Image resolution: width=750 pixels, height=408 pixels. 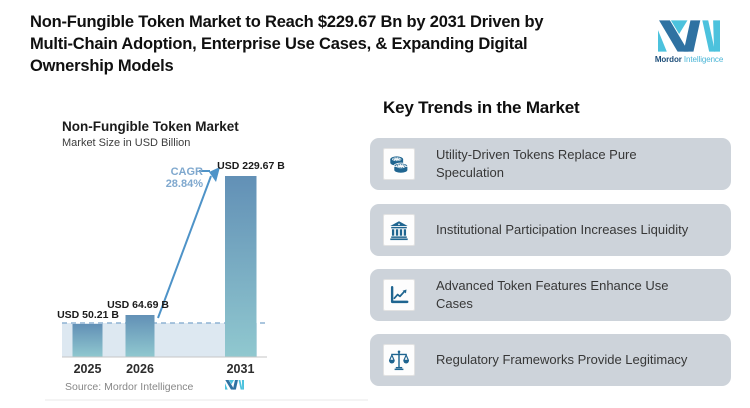 I want to click on value-label-2025: USD 50.21 B, so click(x=88, y=315).